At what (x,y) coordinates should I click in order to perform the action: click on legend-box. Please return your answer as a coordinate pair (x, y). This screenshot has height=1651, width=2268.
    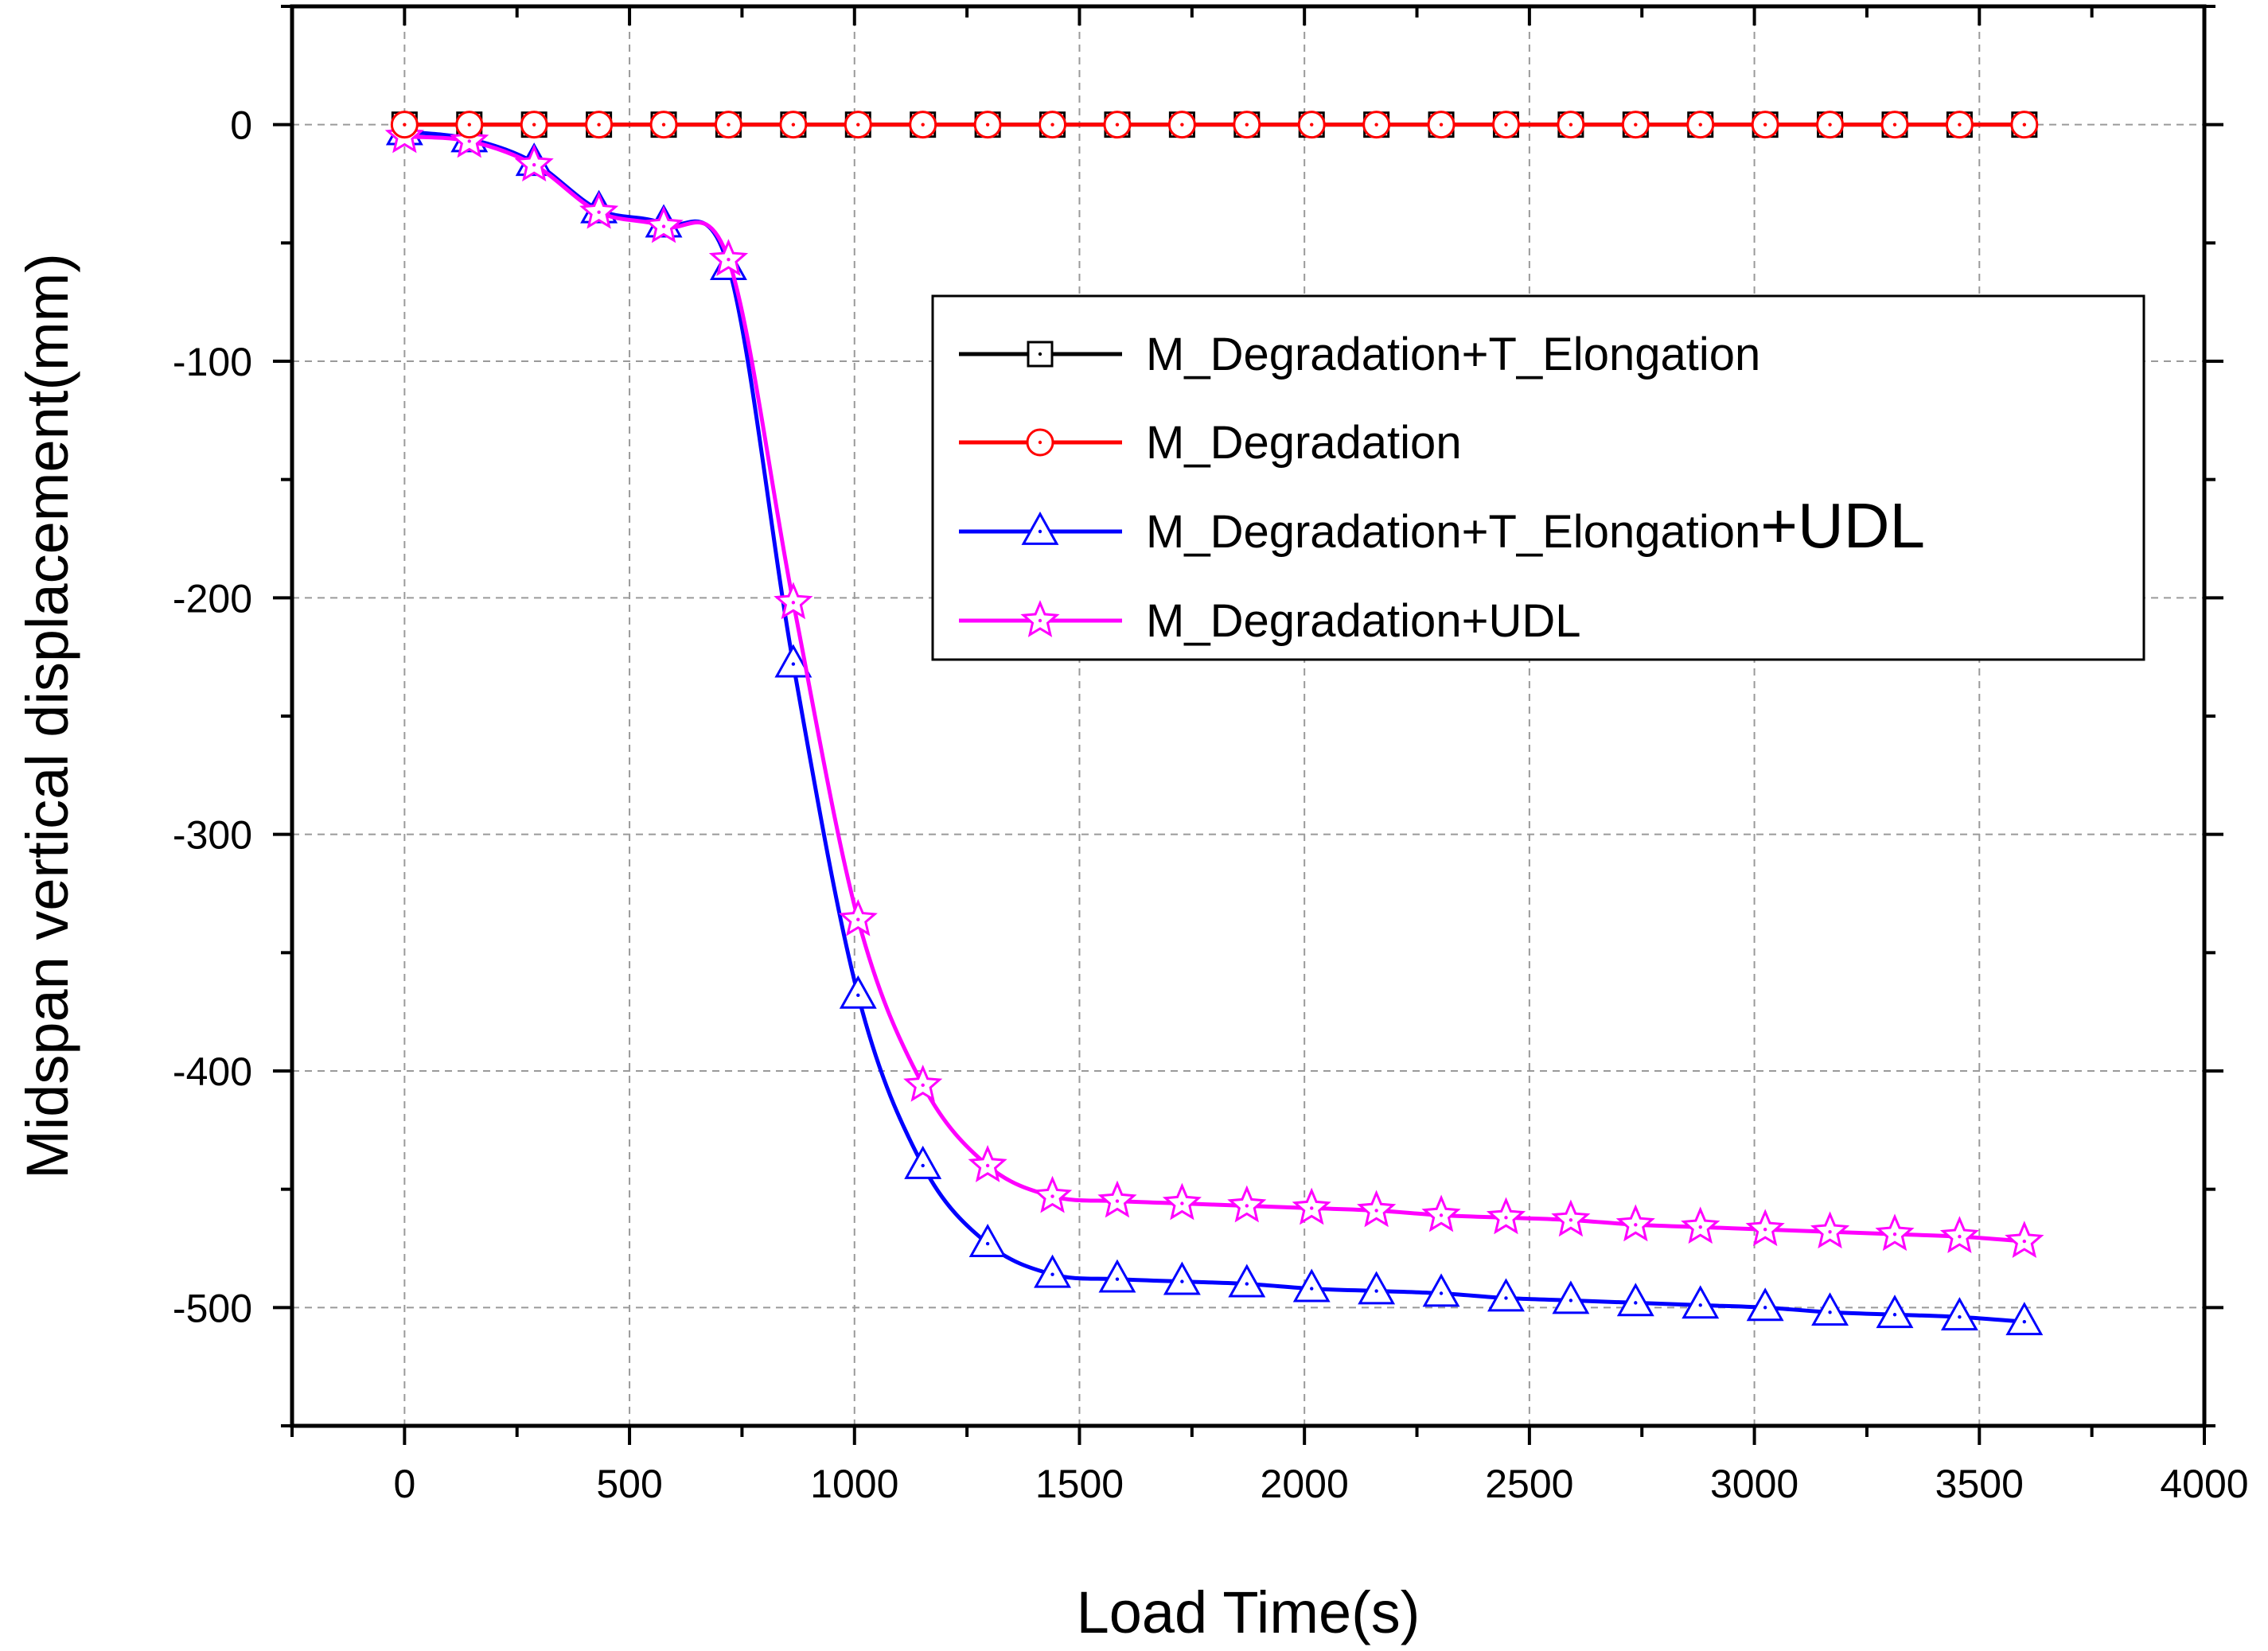
    Looking at the image, I should click on (1538, 477).